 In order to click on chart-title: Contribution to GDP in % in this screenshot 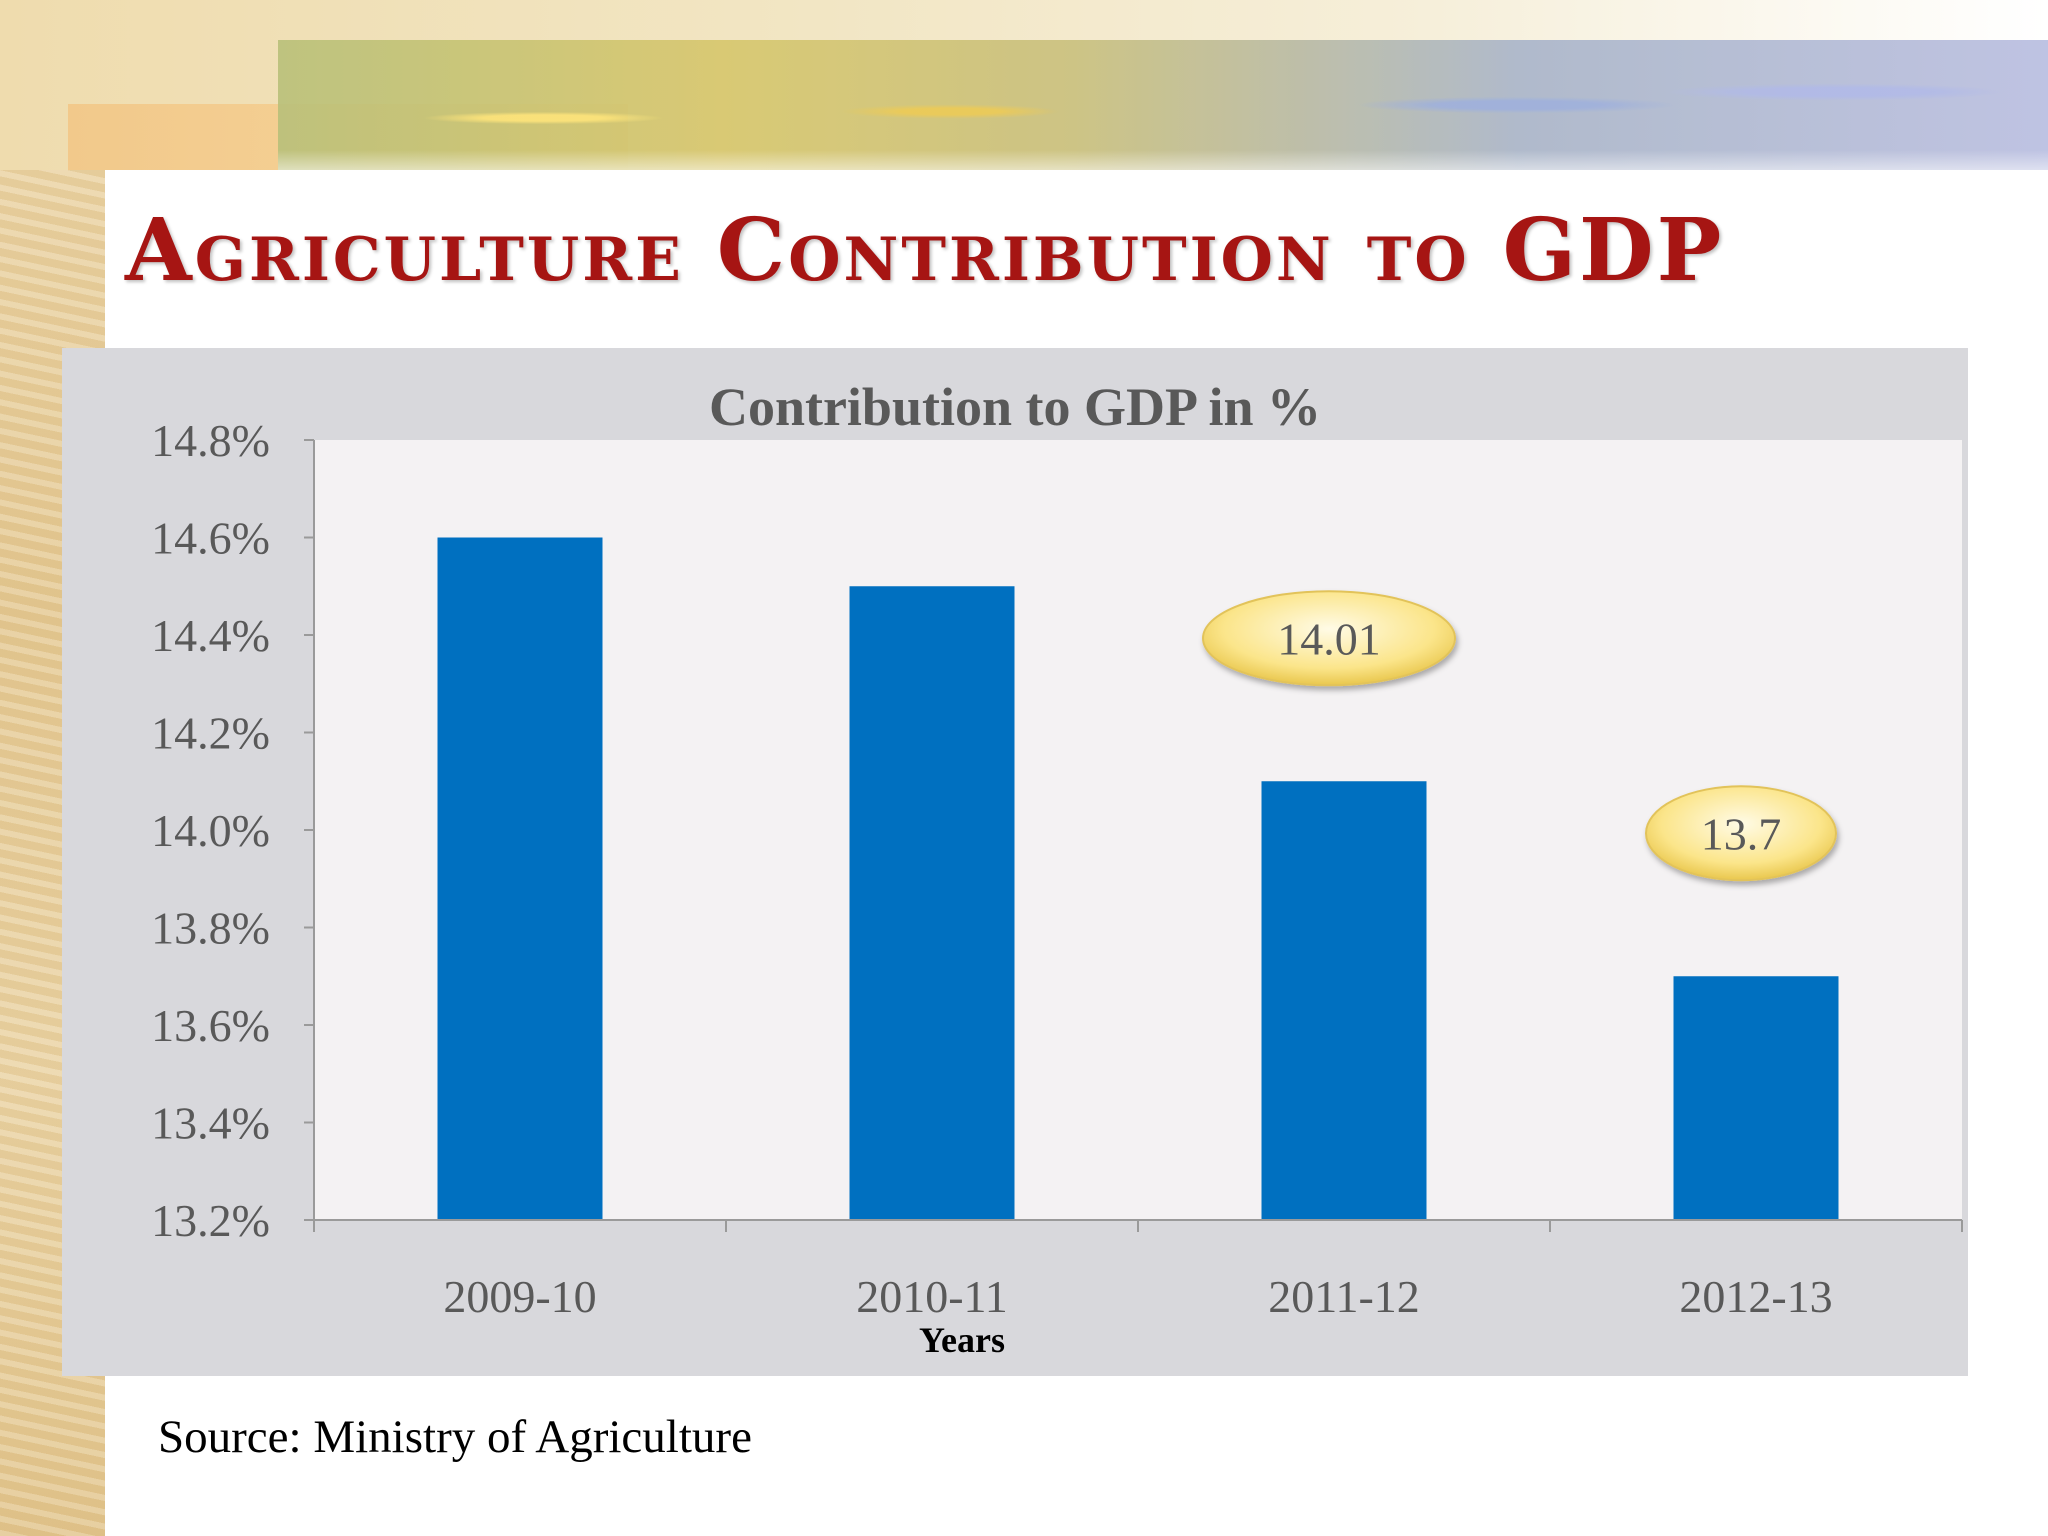, I will do `click(1015, 407)`.